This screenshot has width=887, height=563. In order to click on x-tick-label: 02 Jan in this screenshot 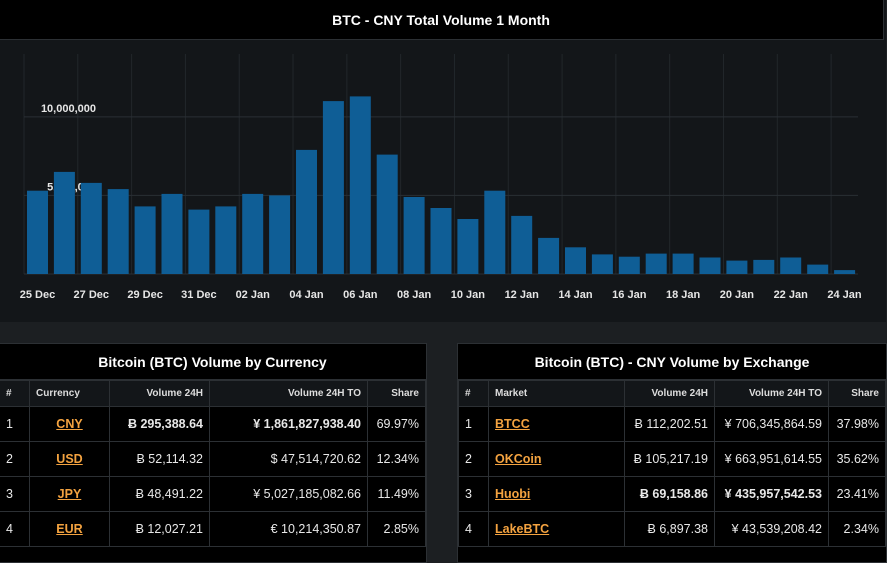, I will do `click(253, 295)`.